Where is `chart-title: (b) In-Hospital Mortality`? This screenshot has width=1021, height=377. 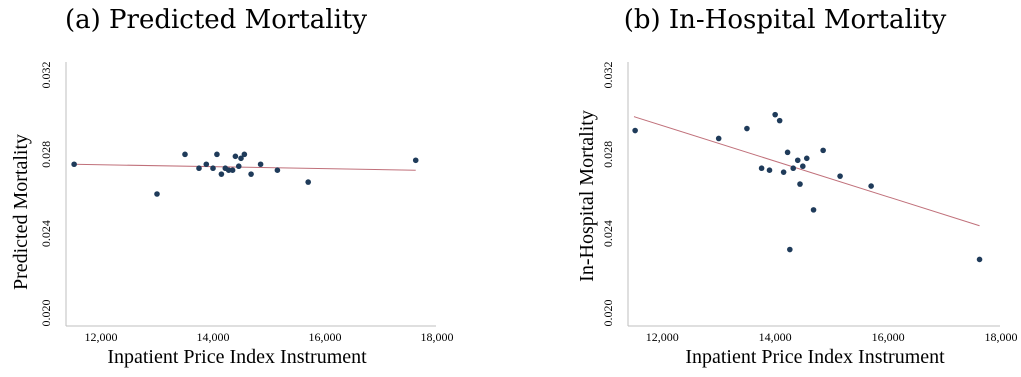
chart-title: (b) In-Hospital Mortality is located at coordinates (785, 20).